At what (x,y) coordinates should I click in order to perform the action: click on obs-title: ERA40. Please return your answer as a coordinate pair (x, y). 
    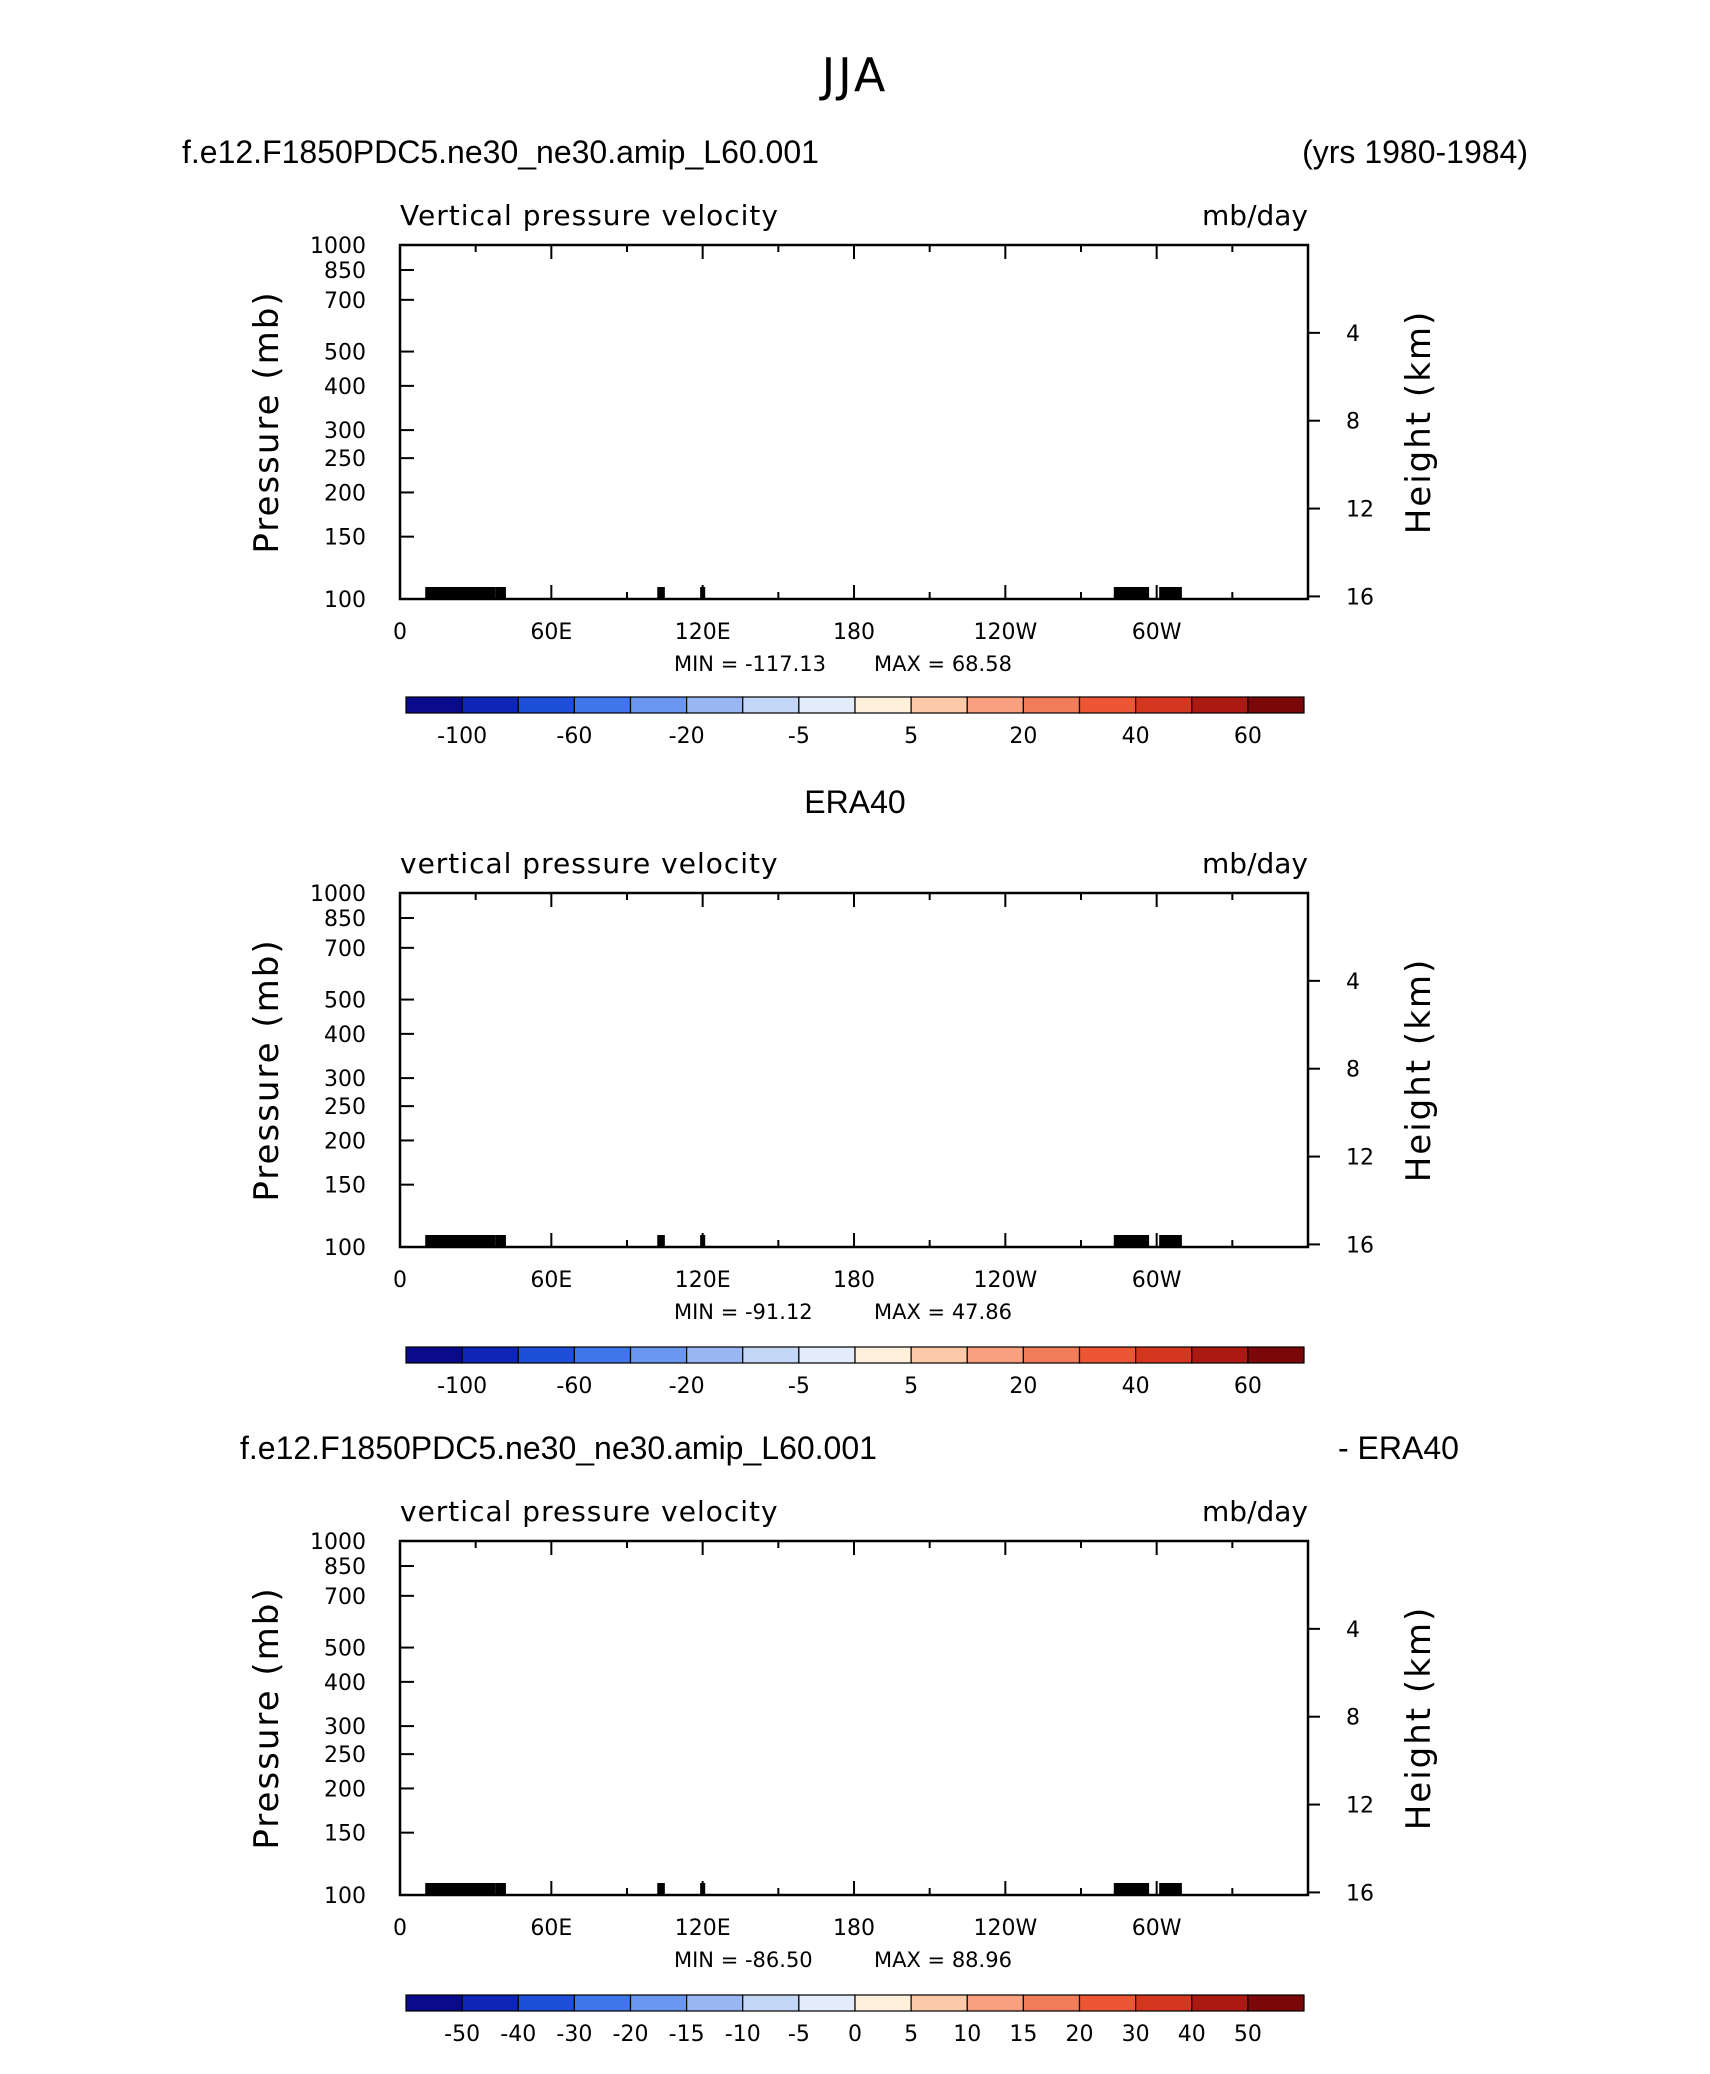
    Looking at the image, I should click on (855, 802).